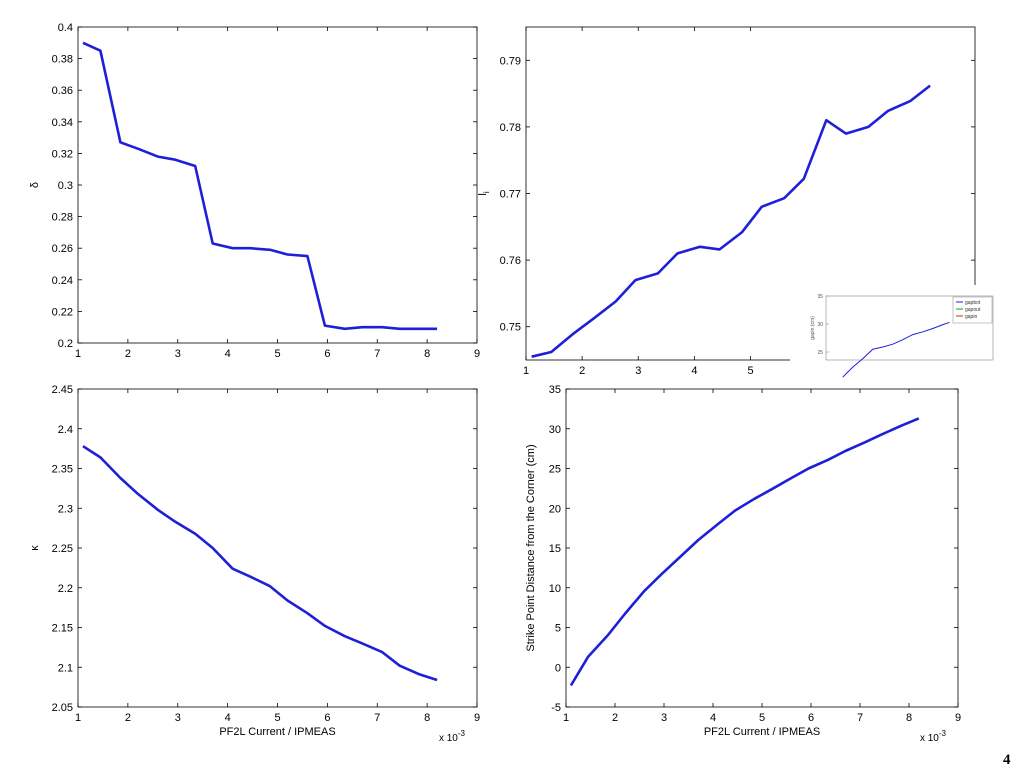  I want to click on y-tick-label: 0, so click(558, 668).